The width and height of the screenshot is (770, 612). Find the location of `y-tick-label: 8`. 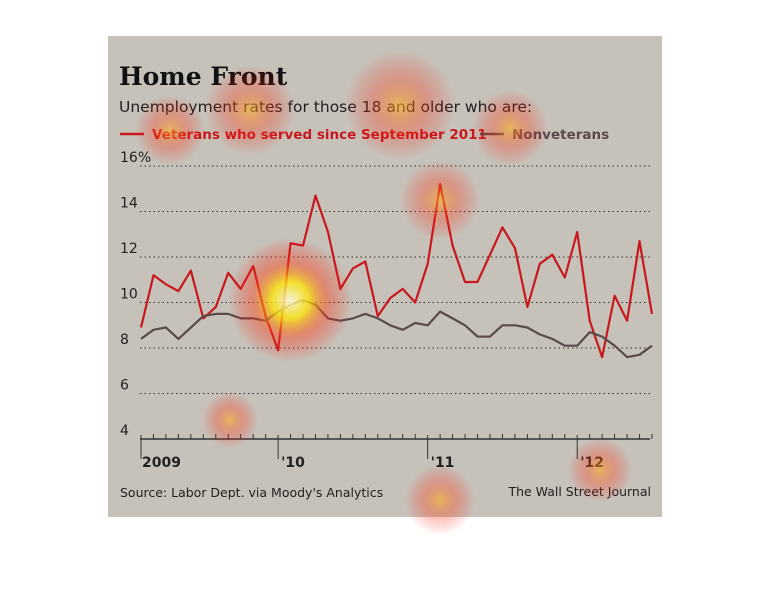

y-tick-label: 8 is located at coordinates (124, 340).